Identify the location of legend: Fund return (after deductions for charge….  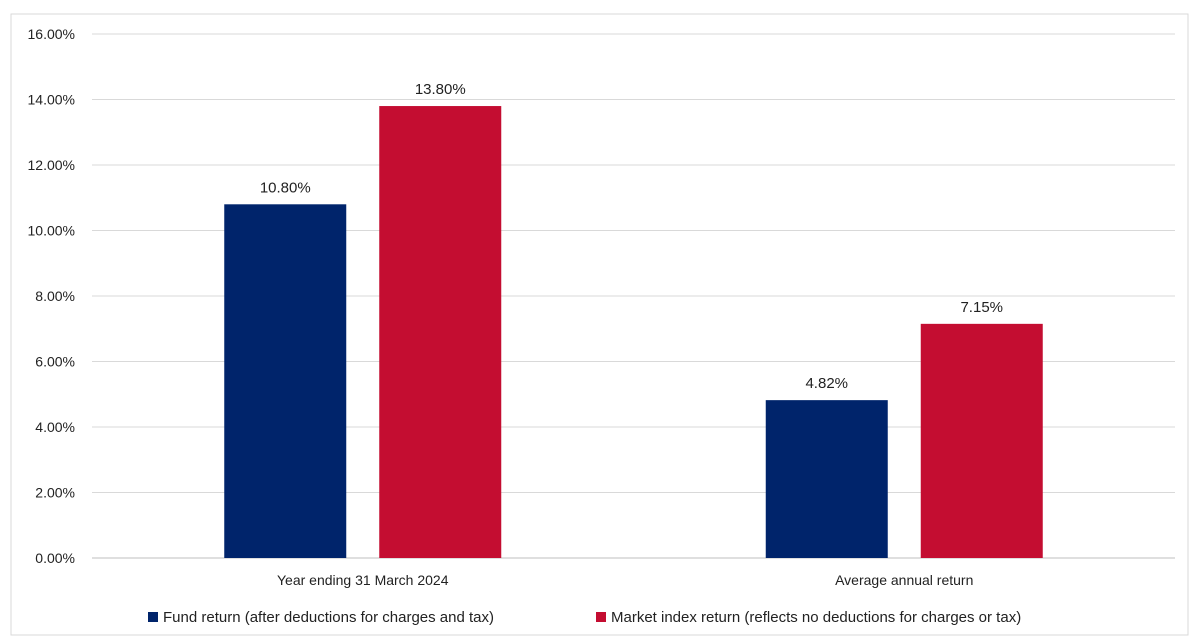
(584, 617).